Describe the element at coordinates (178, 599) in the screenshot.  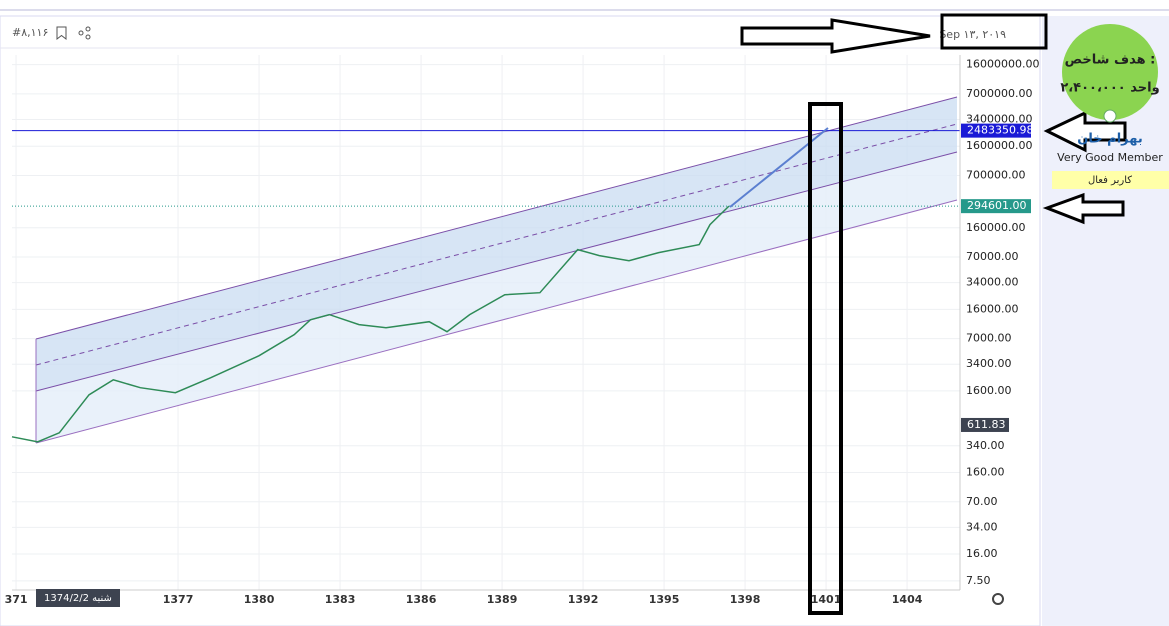
I see `x-tick-label: 1377` at that location.